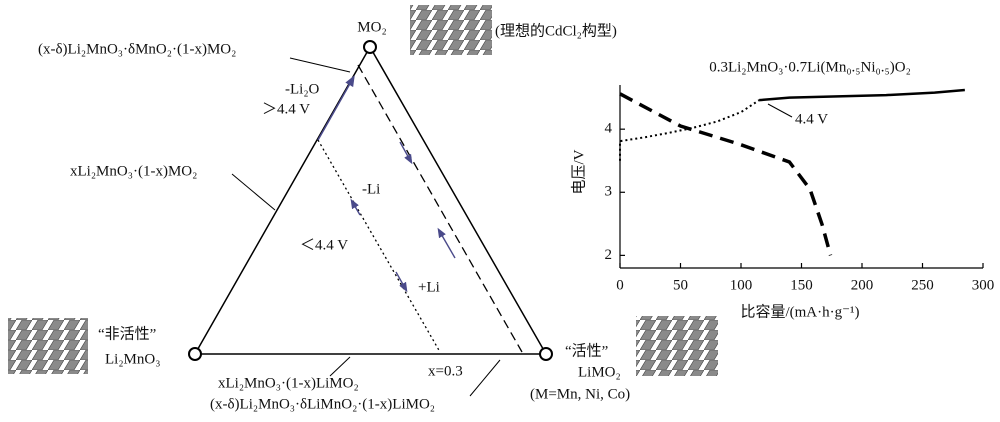 The height and width of the screenshot is (422, 1000). Describe the element at coordinates (983, 285) in the screenshot. I see `x-tick-label: 300` at that location.